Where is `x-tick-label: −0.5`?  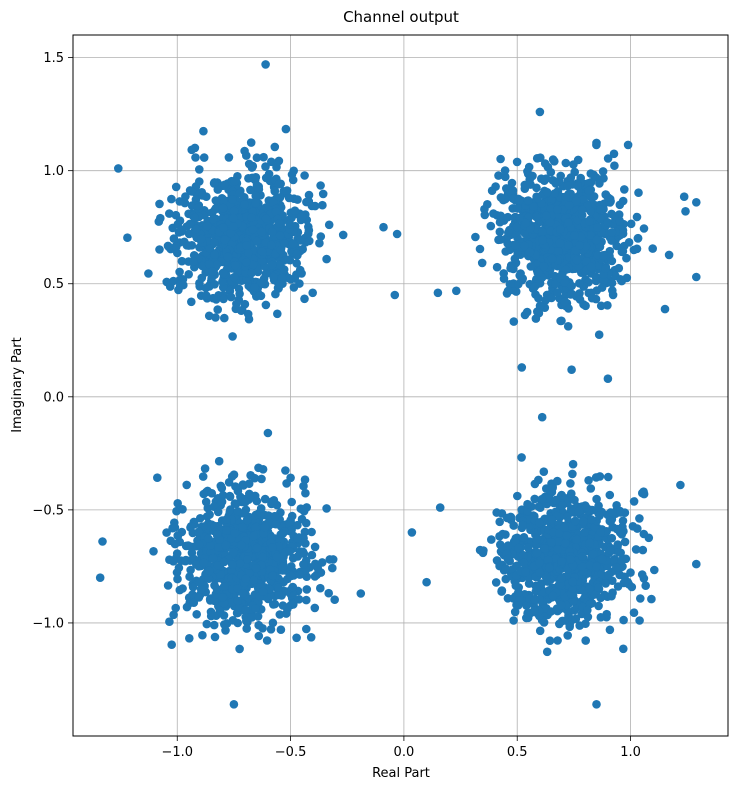 x-tick-label: −0.5 is located at coordinates (291, 752).